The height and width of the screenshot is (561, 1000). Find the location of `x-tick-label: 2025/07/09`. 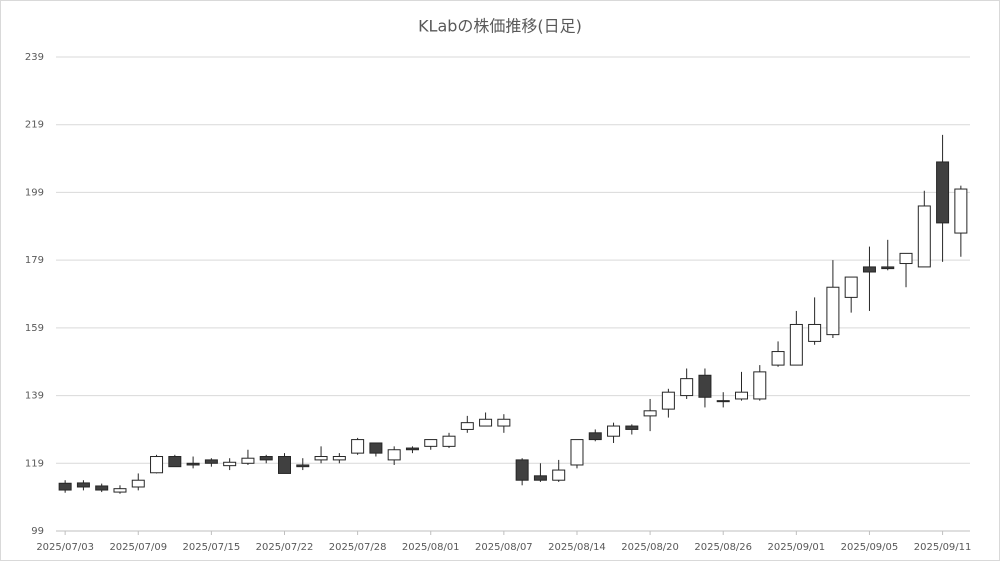

x-tick-label: 2025/07/09 is located at coordinates (138, 547).